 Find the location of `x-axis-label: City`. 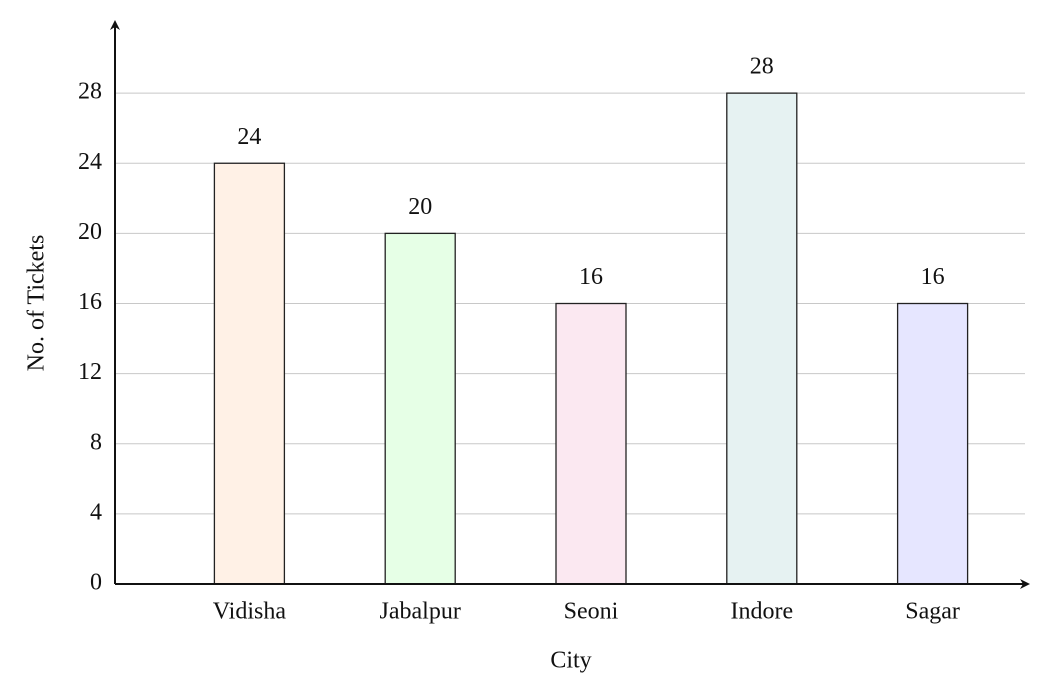

x-axis-label: City is located at coordinates (570, 661).